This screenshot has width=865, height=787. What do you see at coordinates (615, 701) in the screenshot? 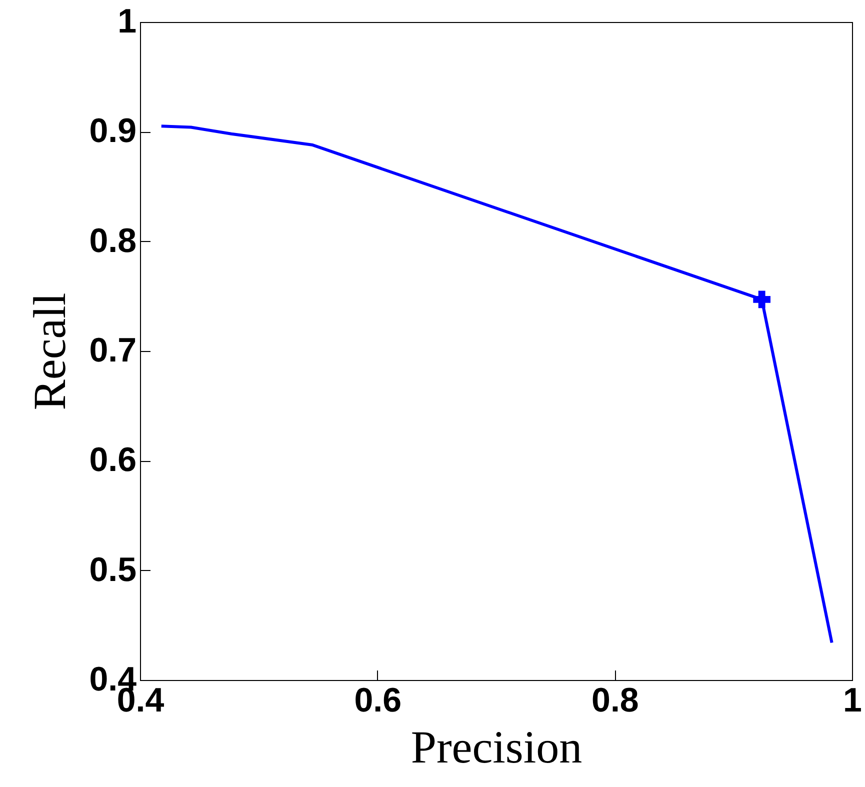
I see `x-tick-label: 0.8` at bounding box center [615, 701].